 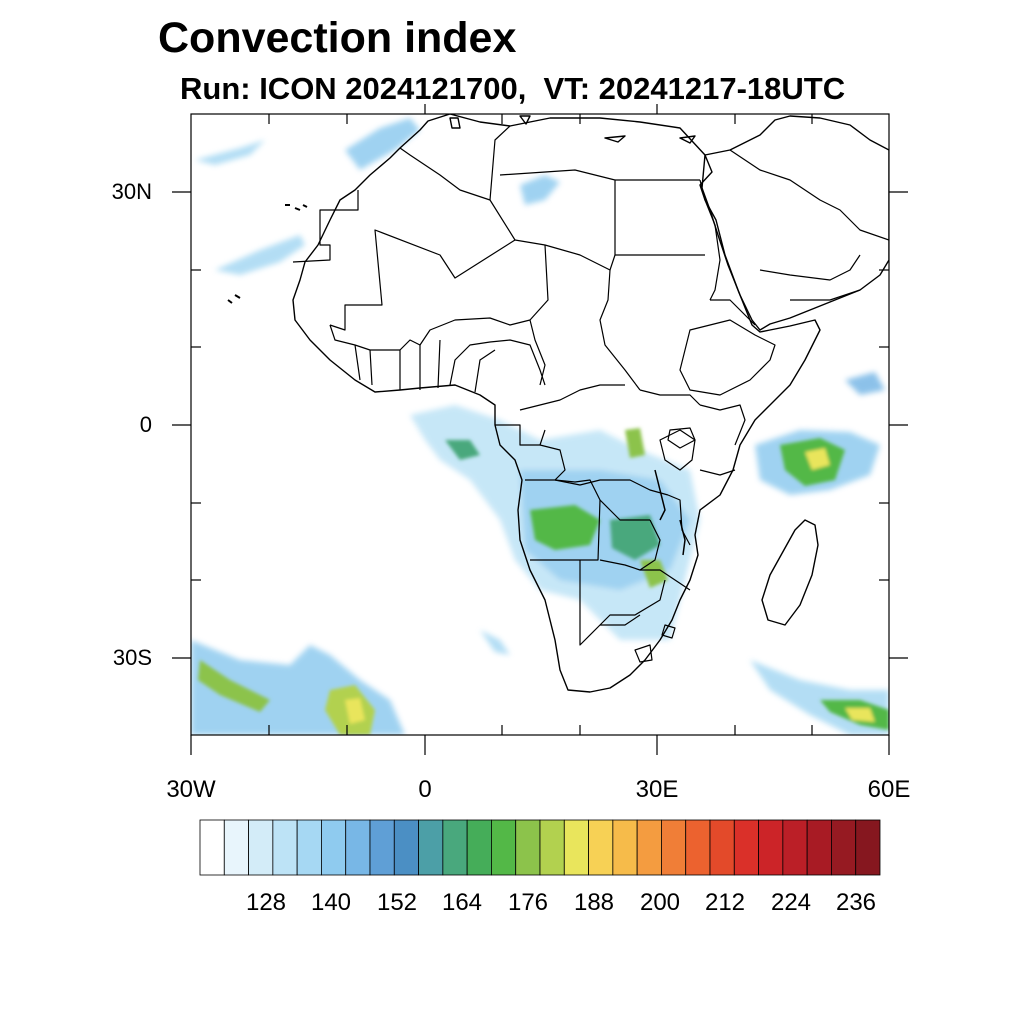 I want to click on convection-core-zambia, so click(x=635, y=537).